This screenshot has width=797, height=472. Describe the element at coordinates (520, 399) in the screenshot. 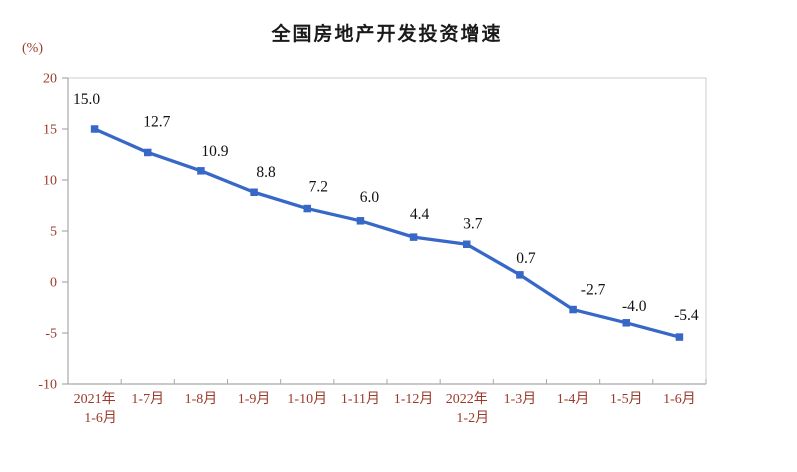

I see `x-axis-category-label: 1-3月` at that location.